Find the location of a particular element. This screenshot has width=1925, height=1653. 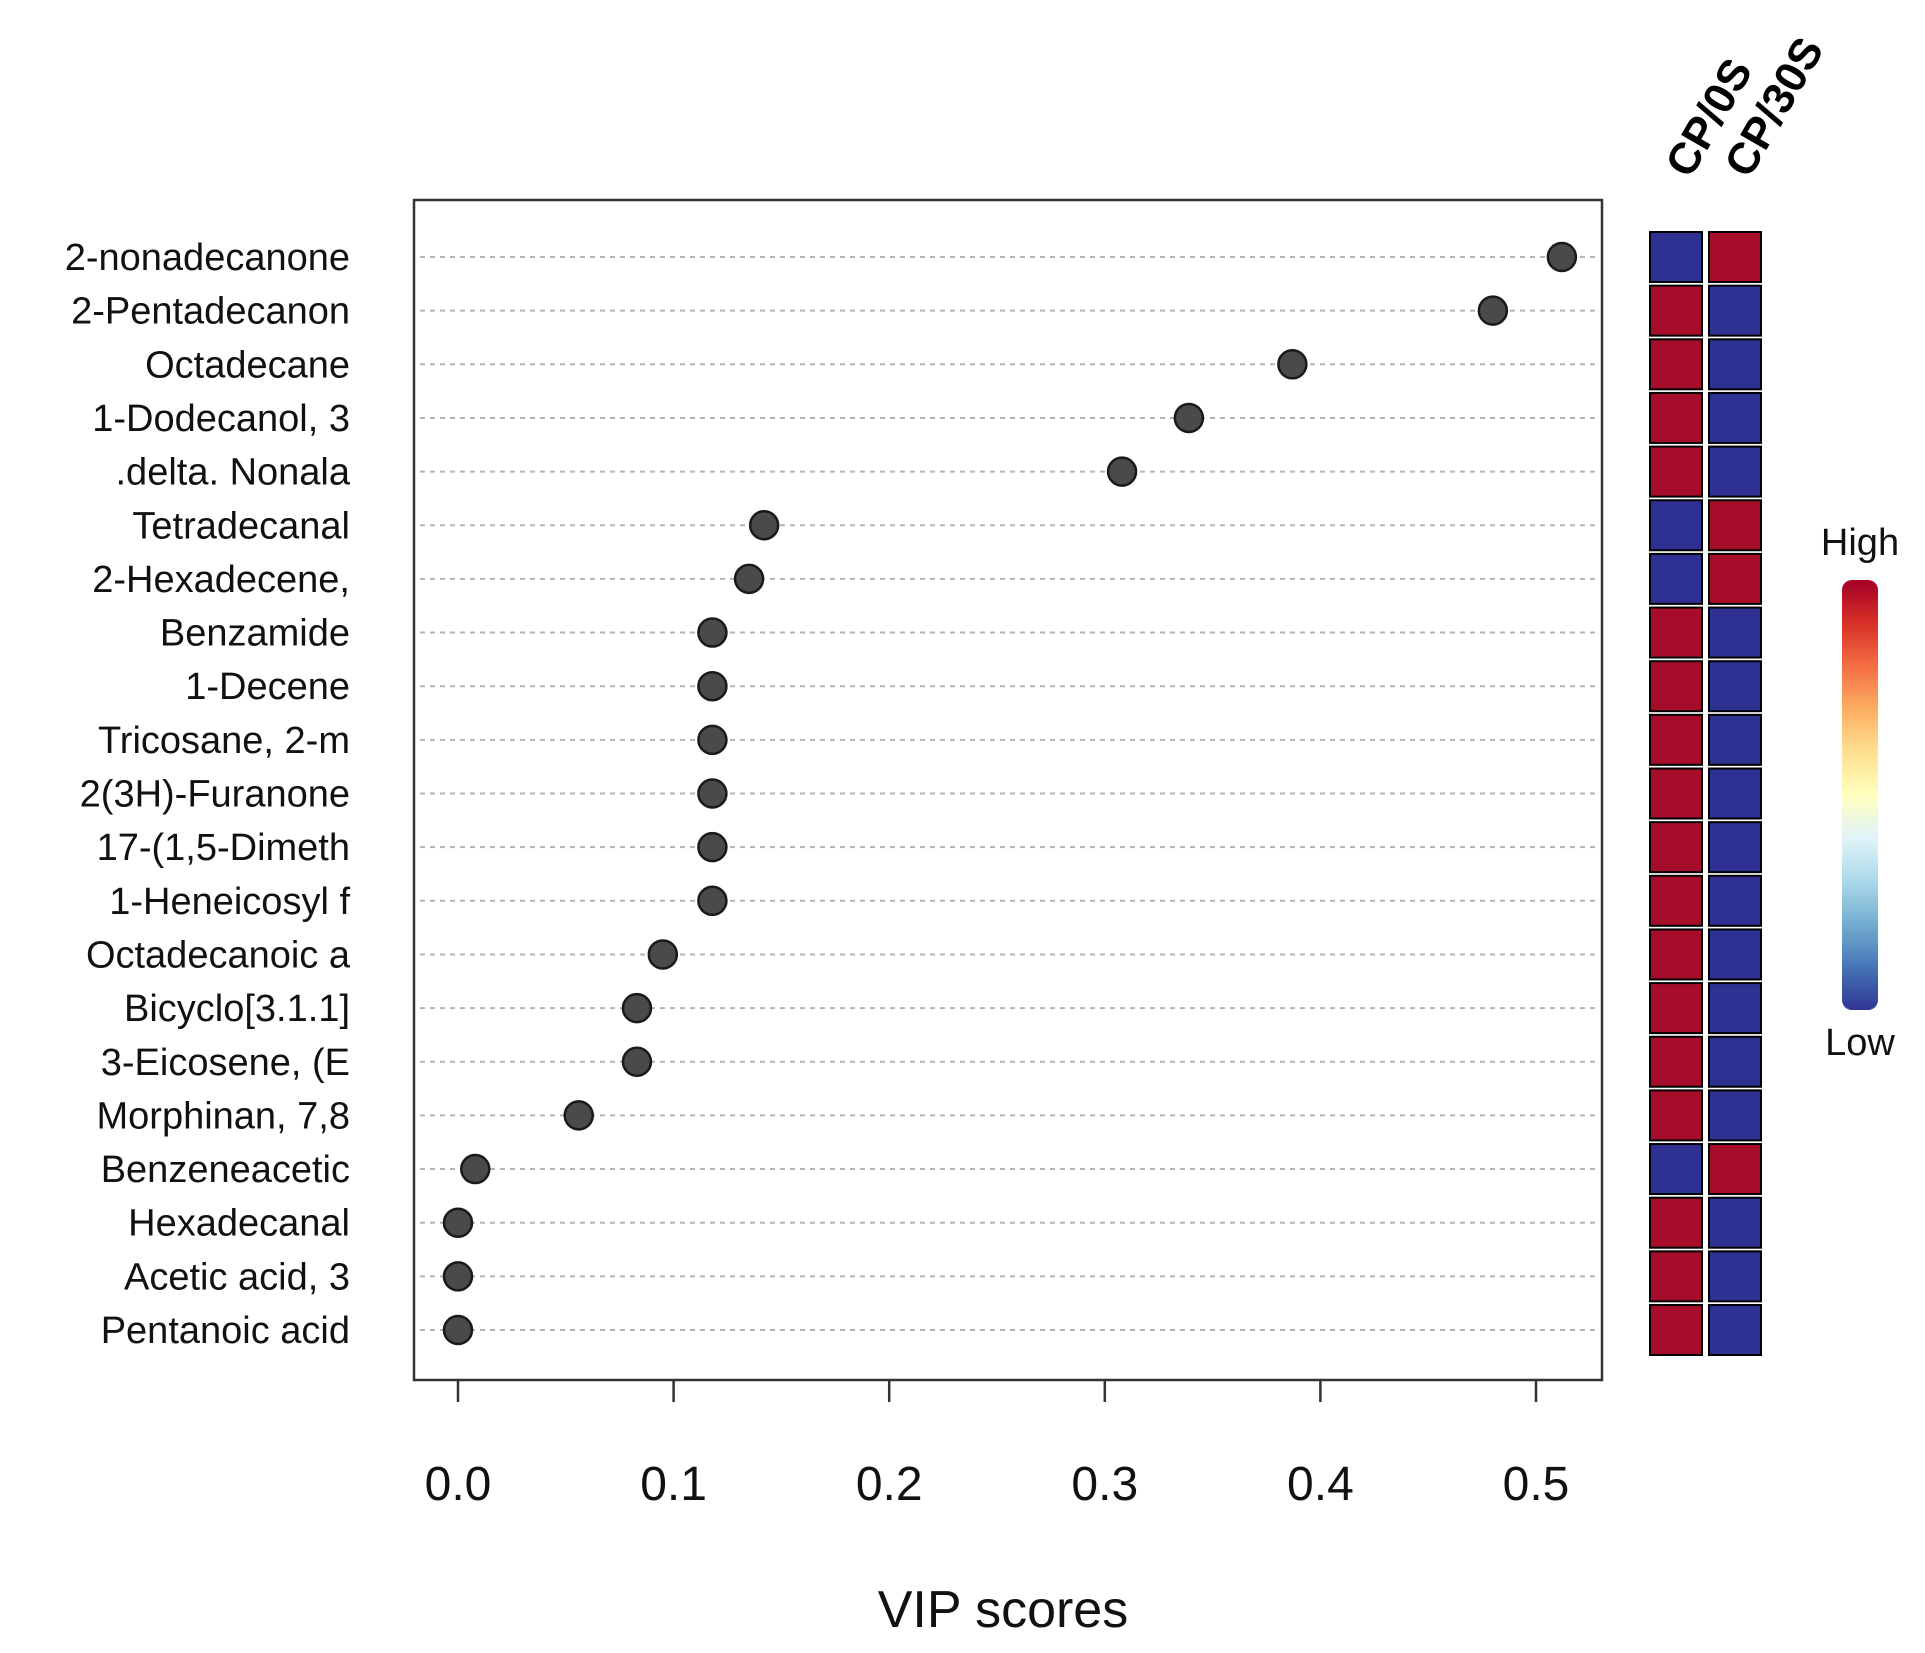

category-label: Benzeneacetic is located at coordinates (225, 1170).